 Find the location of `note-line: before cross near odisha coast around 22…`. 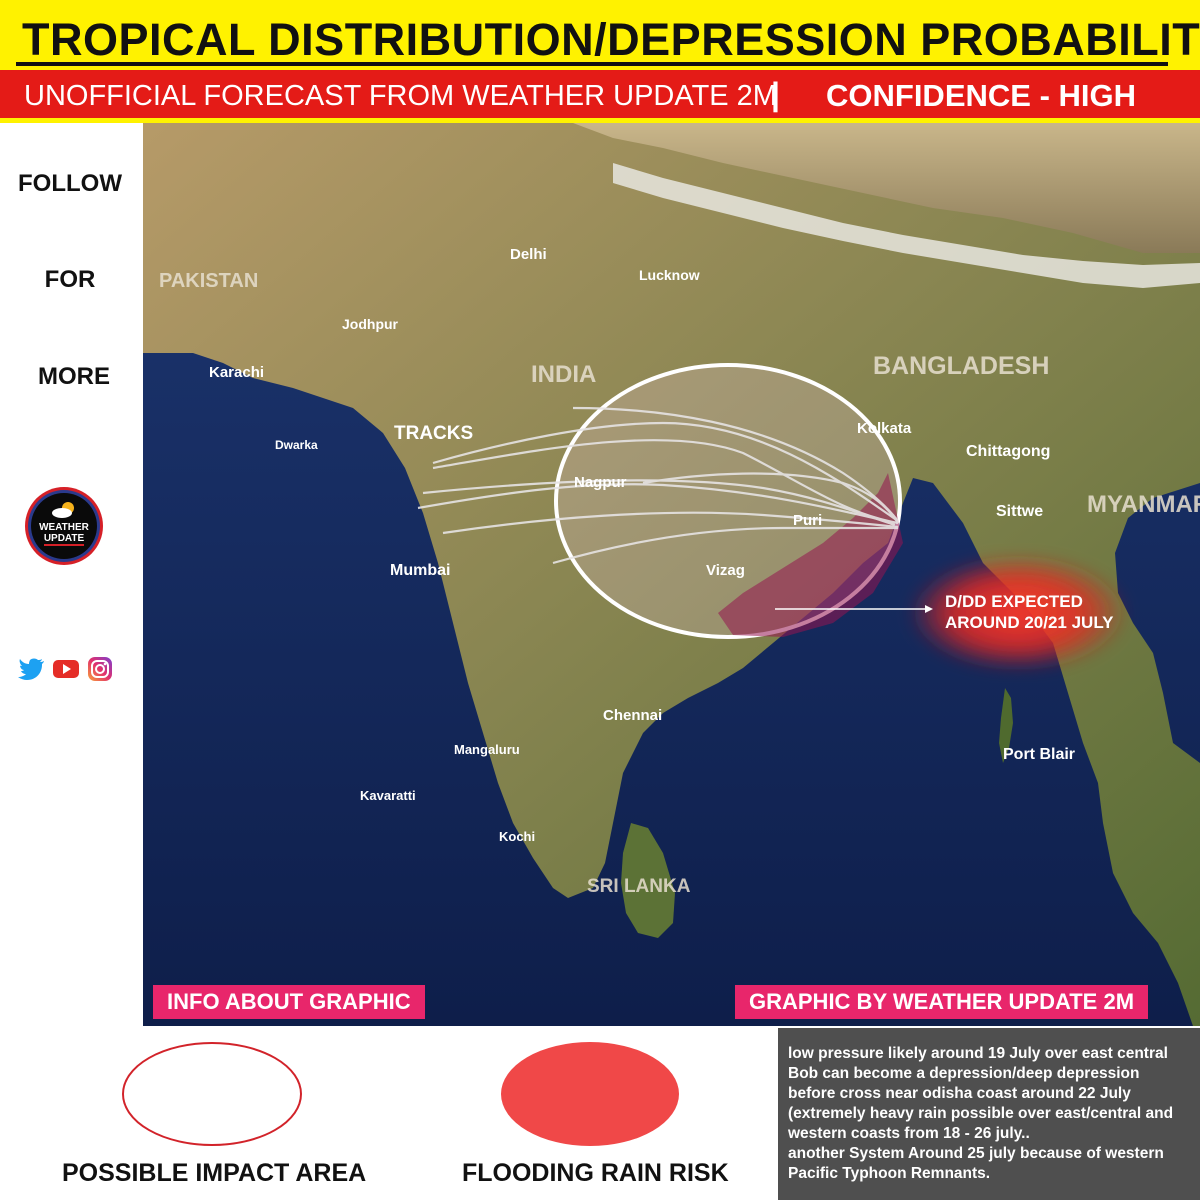

note-line: before cross near odisha coast around 22… is located at coordinates (959, 1093).